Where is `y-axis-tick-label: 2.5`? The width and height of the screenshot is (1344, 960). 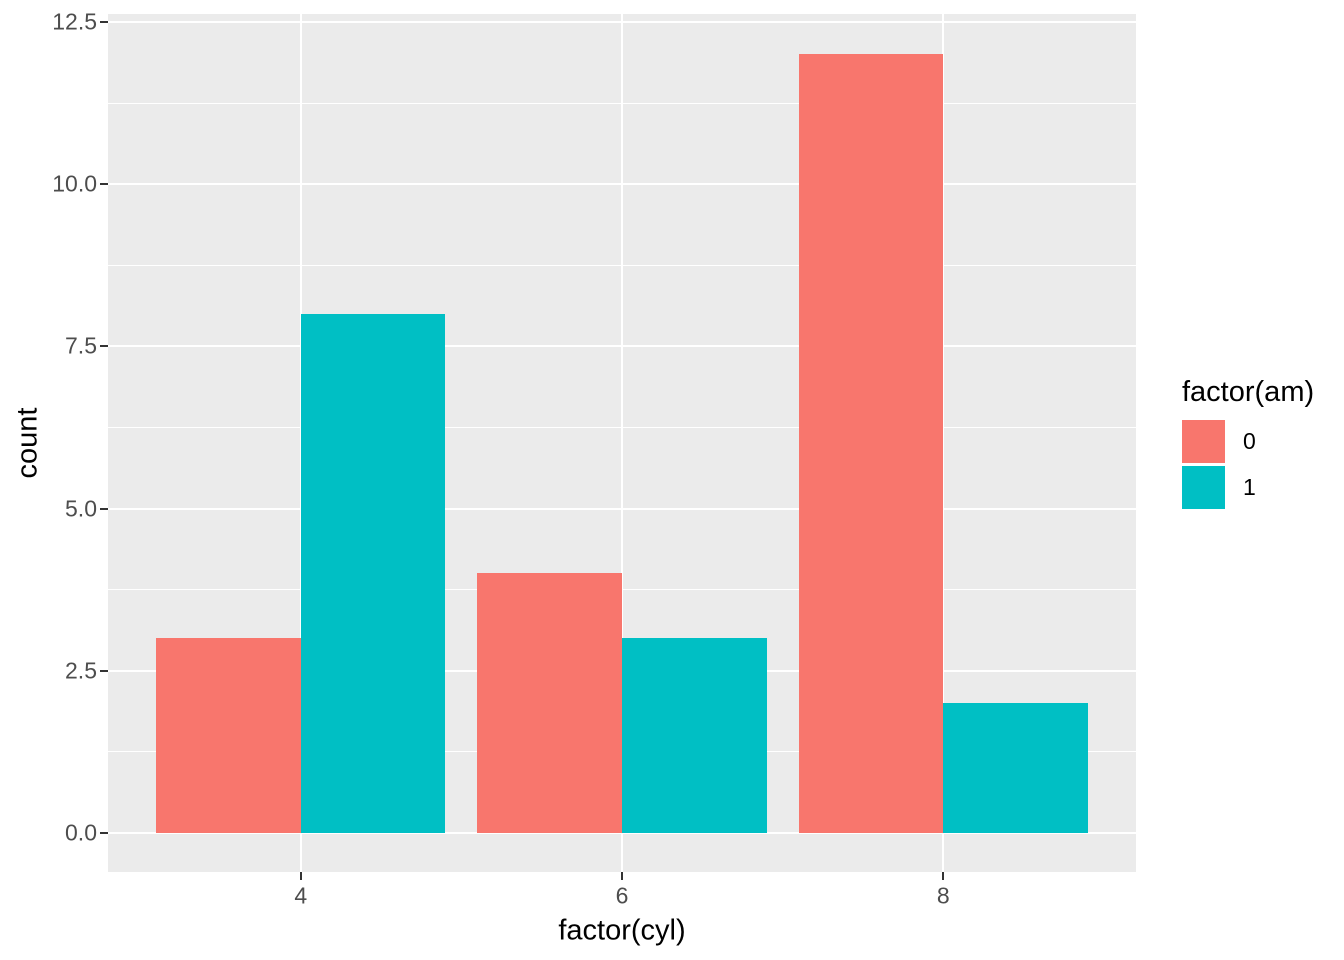 y-axis-tick-label: 2.5 is located at coordinates (81, 670).